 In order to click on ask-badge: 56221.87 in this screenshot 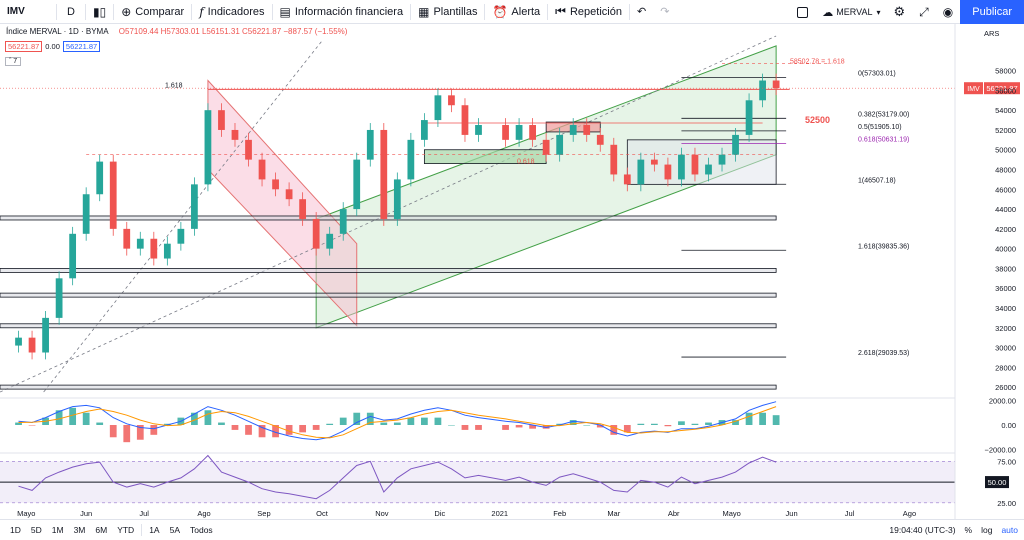, I will do `click(81, 46)`.